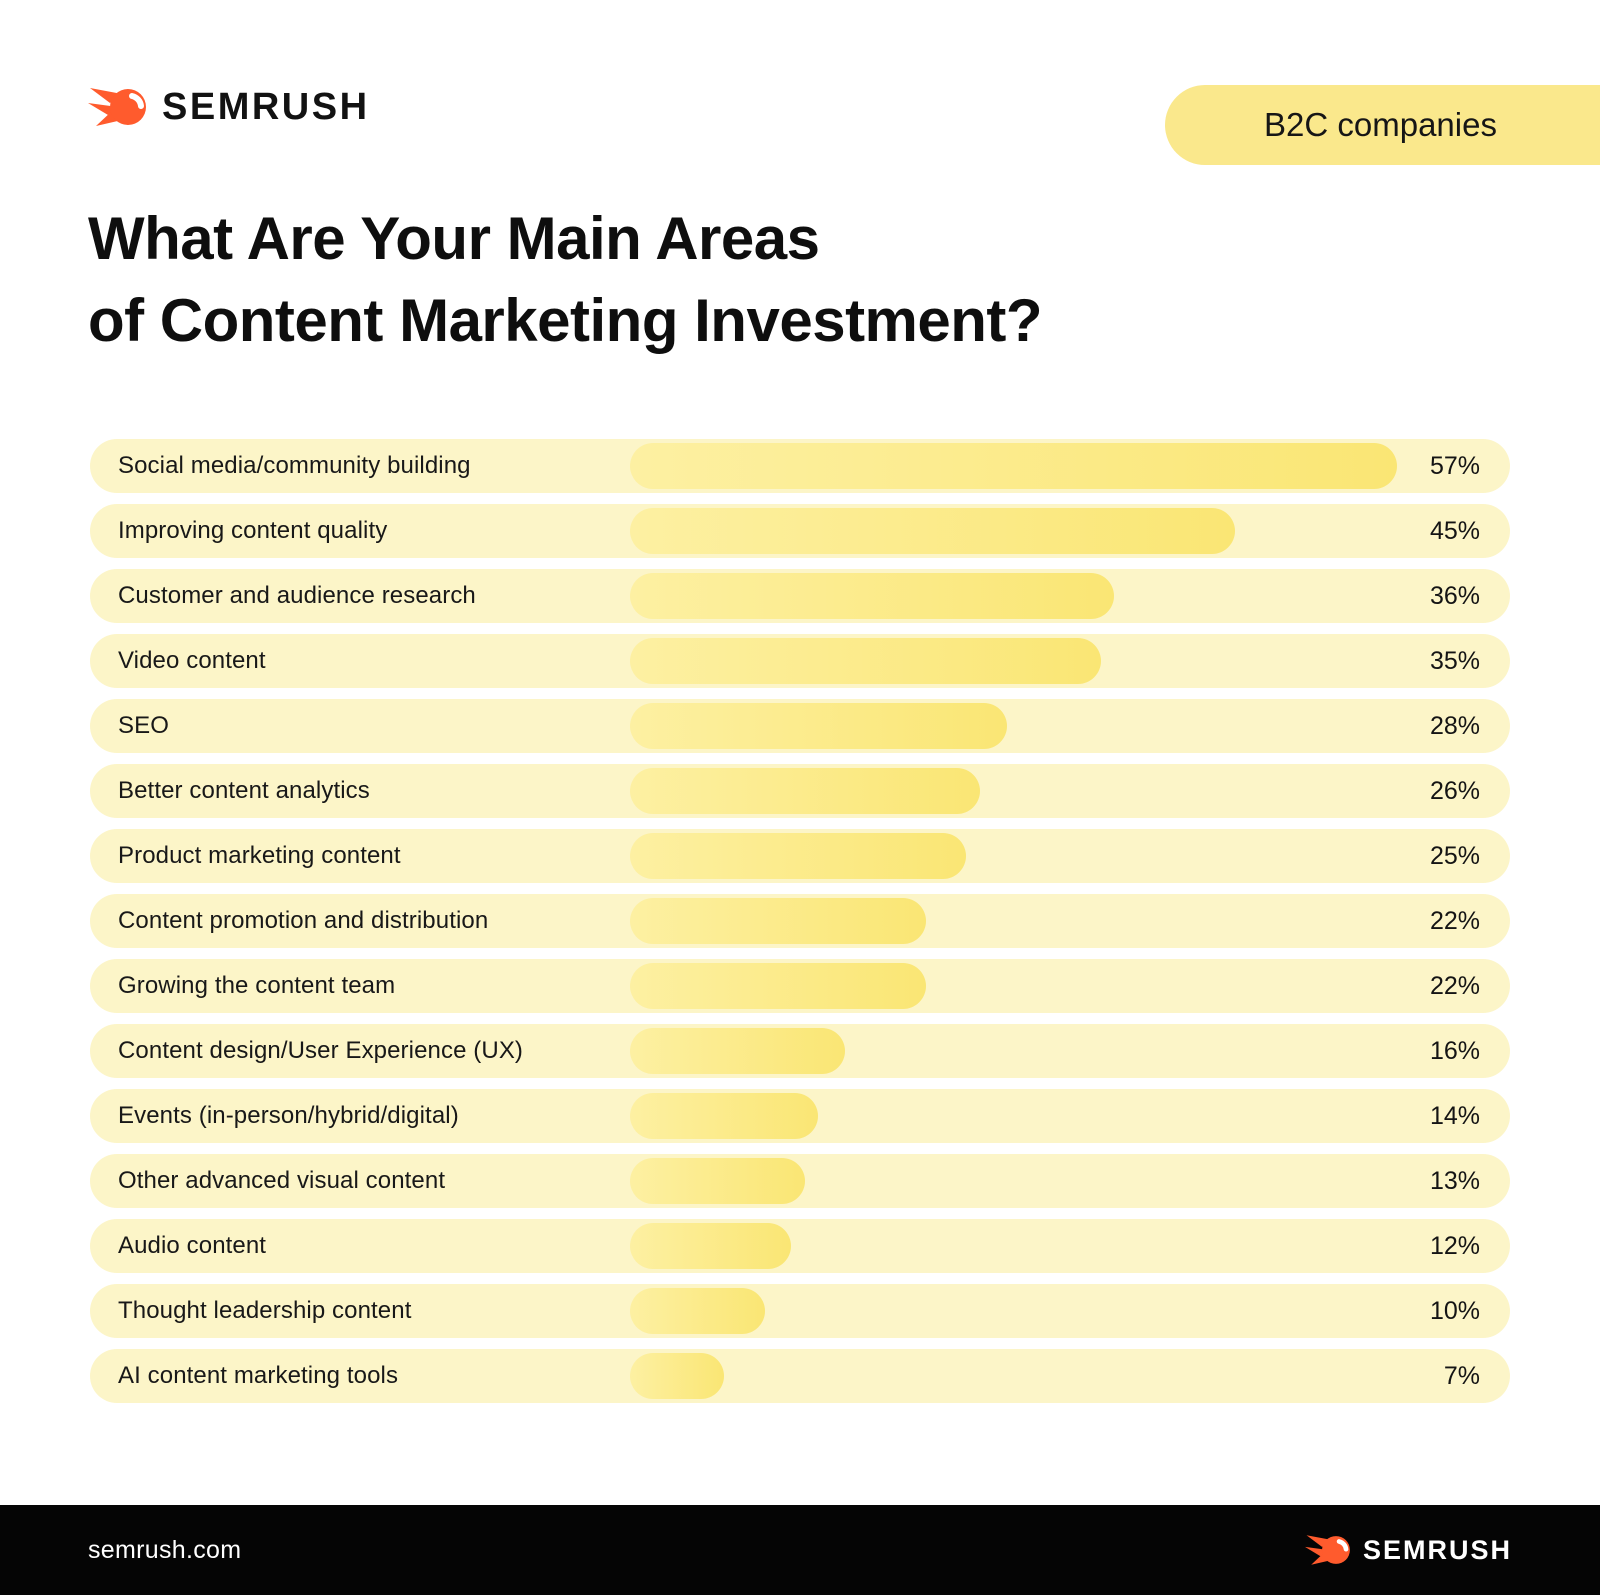 The image size is (1600, 1595). What do you see at coordinates (265, 1310) in the screenshot?
I see `row-label: Thought leadership content` at bounding box center [265, 1310].